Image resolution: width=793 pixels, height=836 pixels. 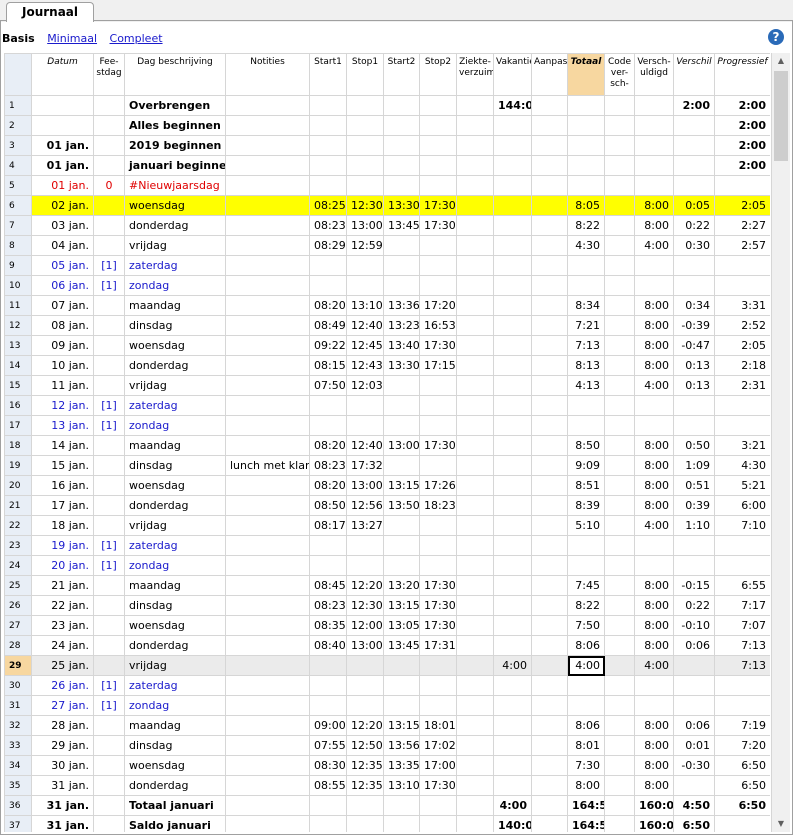 What do you see at coordinates (438, 74) in the screenshot?
I see `column-header: Stop2` at bounding box center [438, 74].